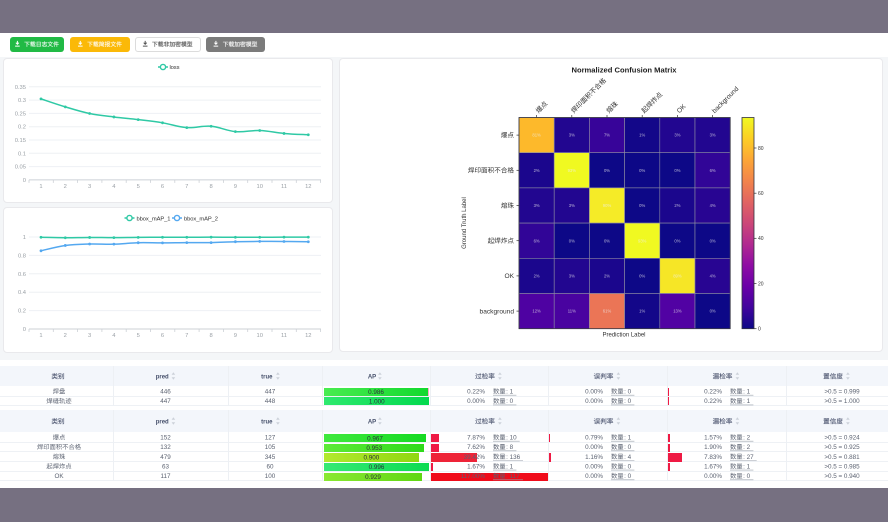 The height and width of the screenshot is (522, 888). Describe the element at coordinates (509, 447) in the screenshot. I see `svg-text:: 8: : 8` at that location.